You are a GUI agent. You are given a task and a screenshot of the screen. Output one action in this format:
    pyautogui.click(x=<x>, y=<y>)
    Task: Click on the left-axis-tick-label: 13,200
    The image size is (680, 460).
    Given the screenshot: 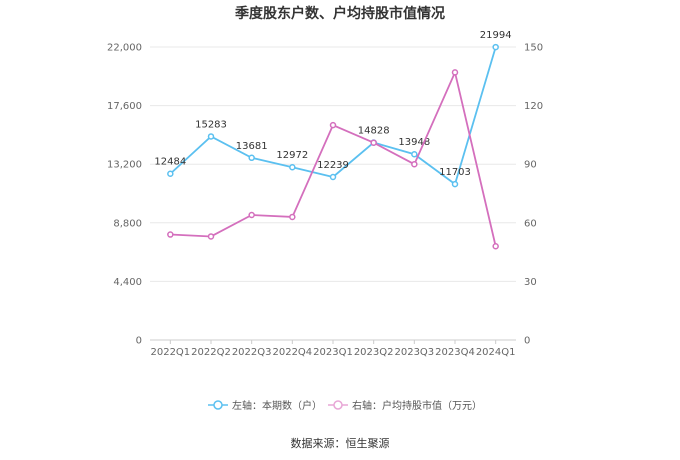 What is the action you would take?
    pyautogui.click(x=124, y=165)
    